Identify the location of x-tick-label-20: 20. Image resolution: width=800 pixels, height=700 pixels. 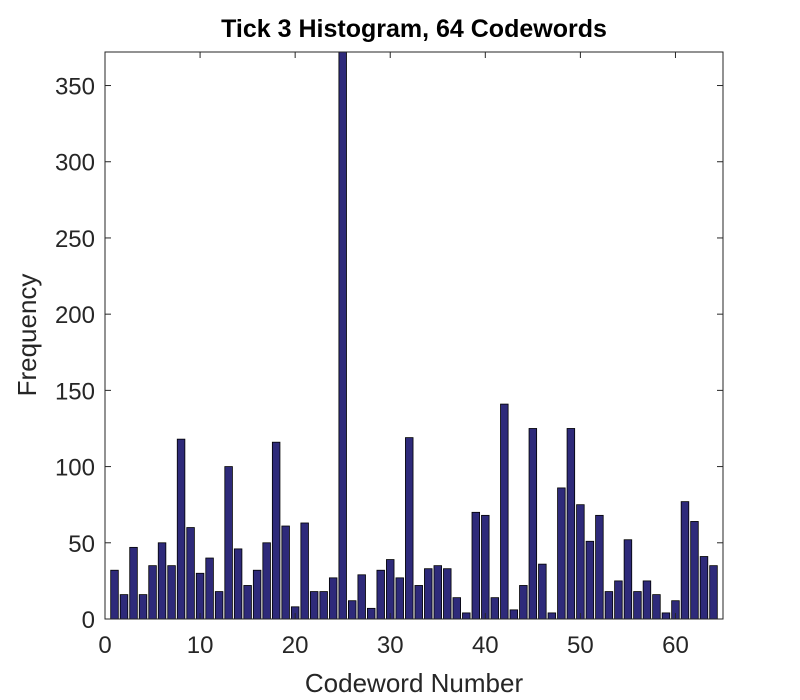
(295, 645).